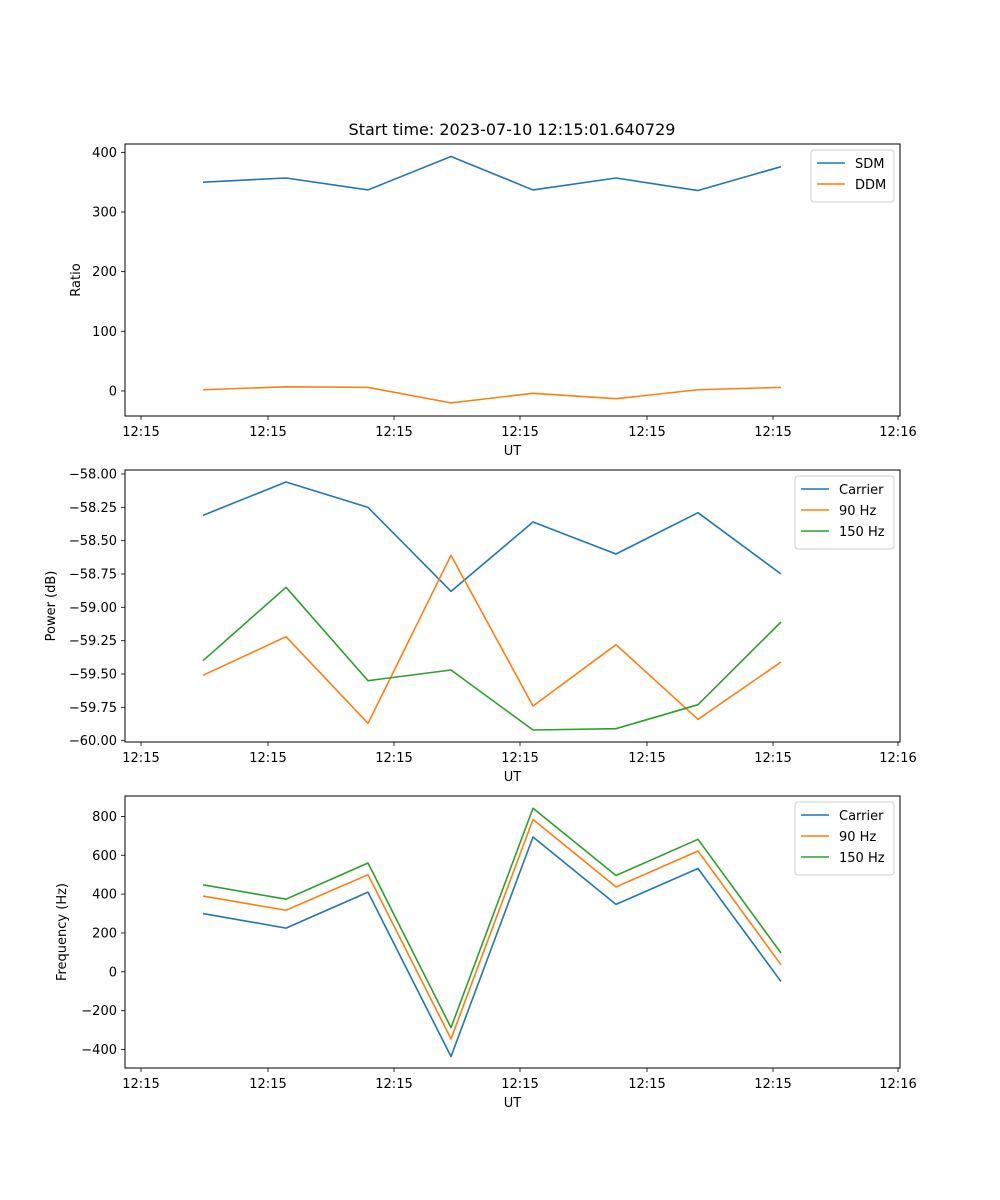 The height and width of the screenshot is (1200, 1000). I want to click on panel-3-series-90-hz, so click(492, 929).